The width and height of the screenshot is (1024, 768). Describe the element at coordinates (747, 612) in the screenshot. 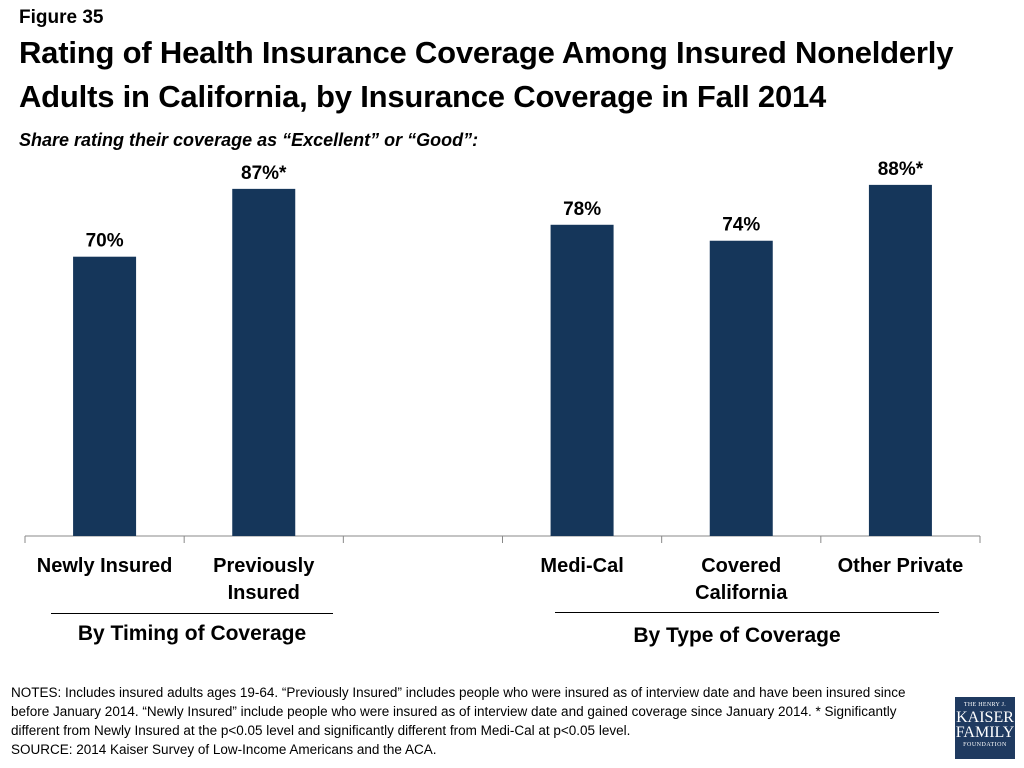

I see `group-underline-type` at that location.